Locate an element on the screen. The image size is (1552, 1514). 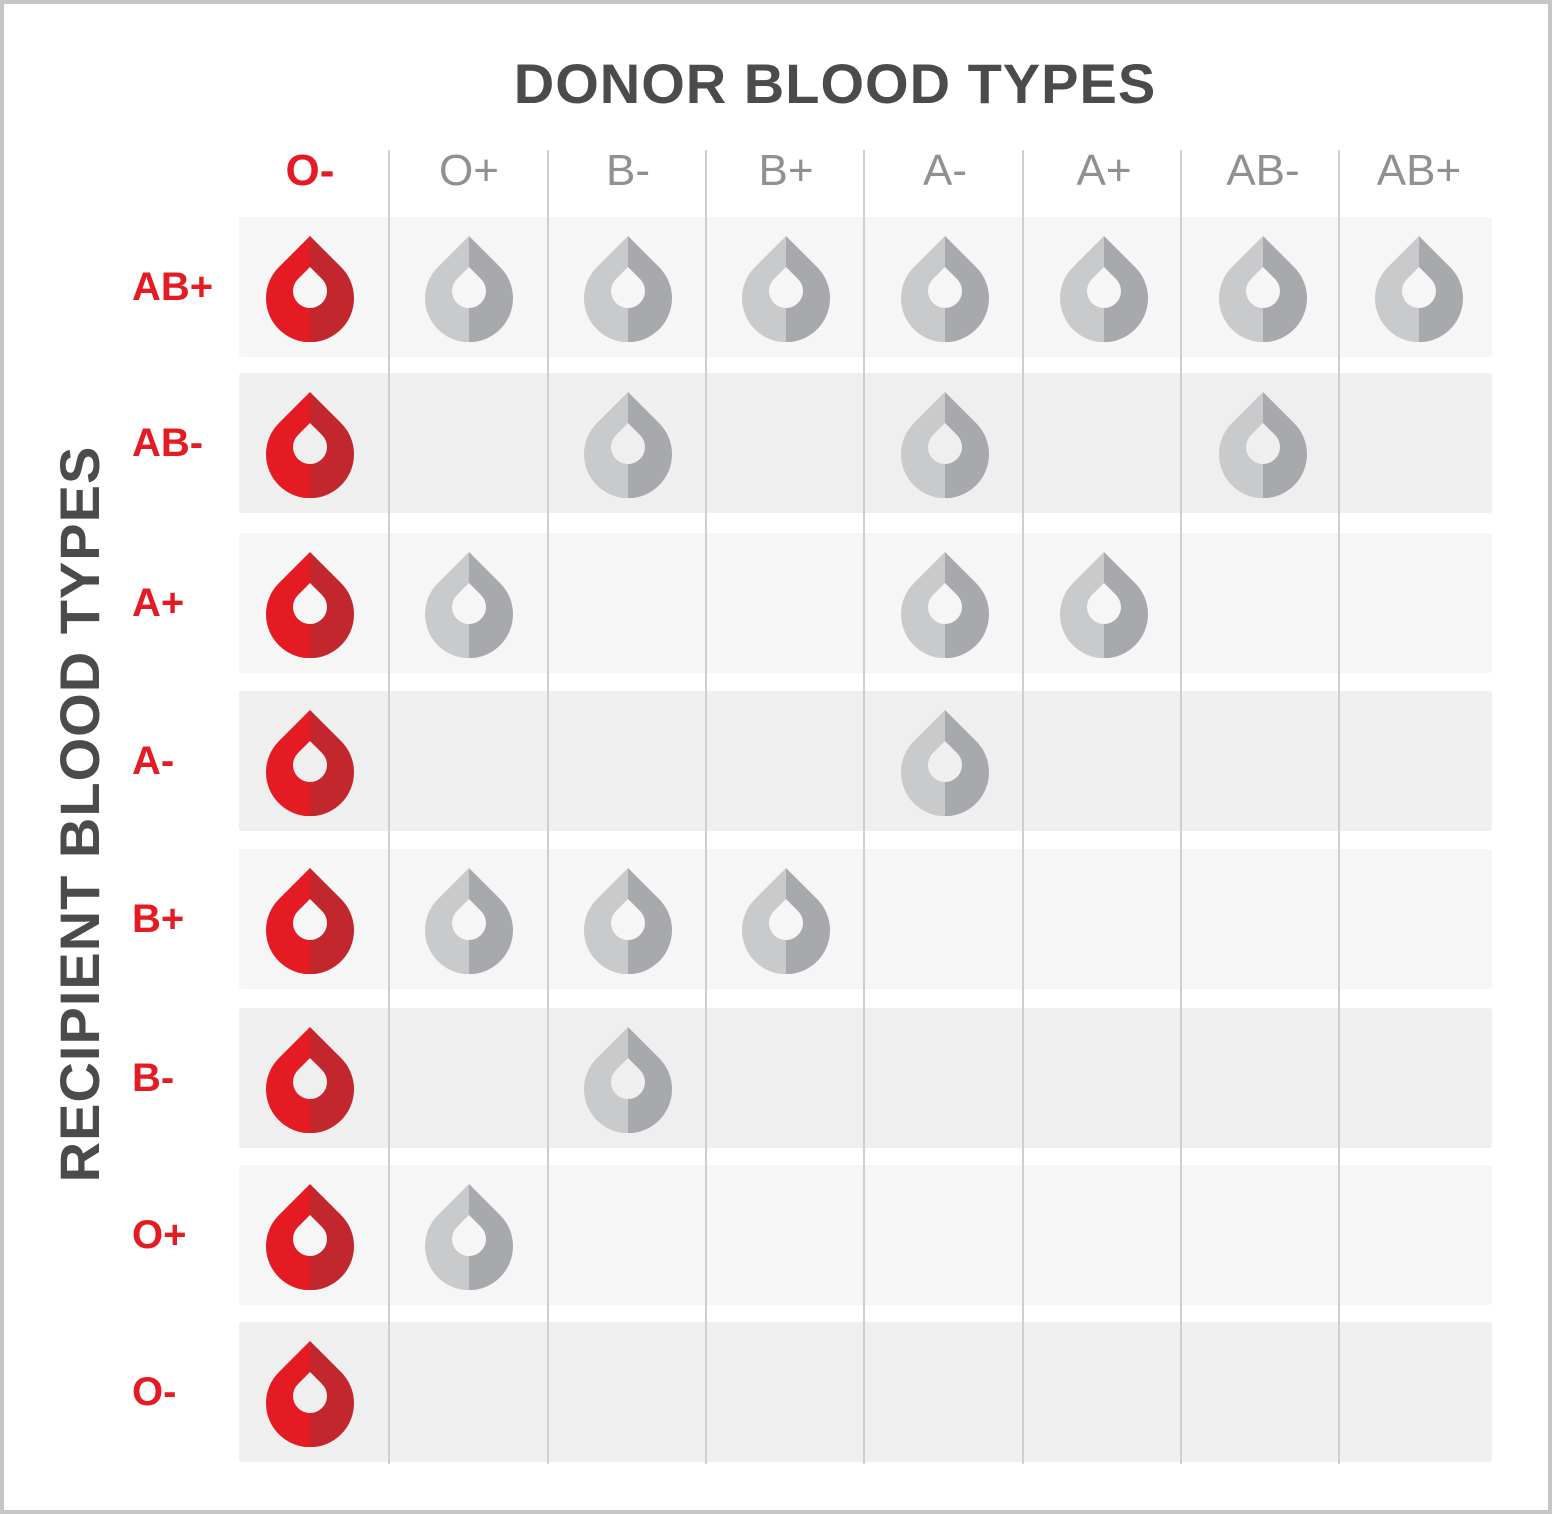
recipient-label: AB- is located at coordinates (168, 443).